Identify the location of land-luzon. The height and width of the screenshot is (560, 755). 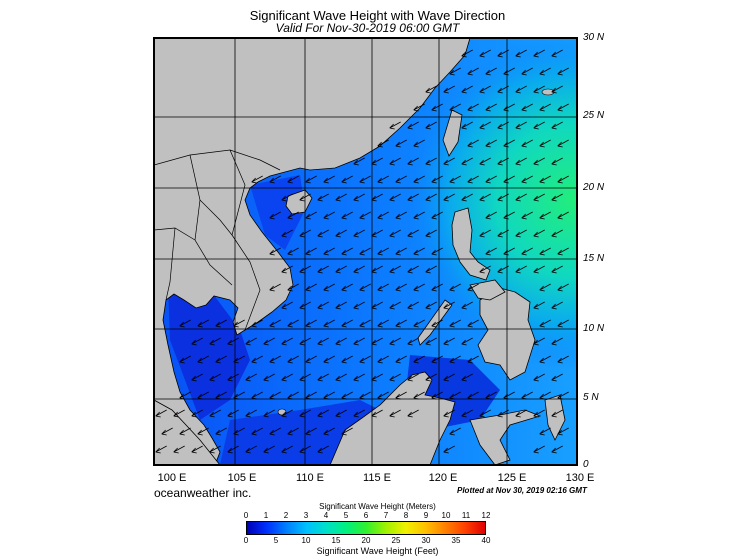
(471, 244).